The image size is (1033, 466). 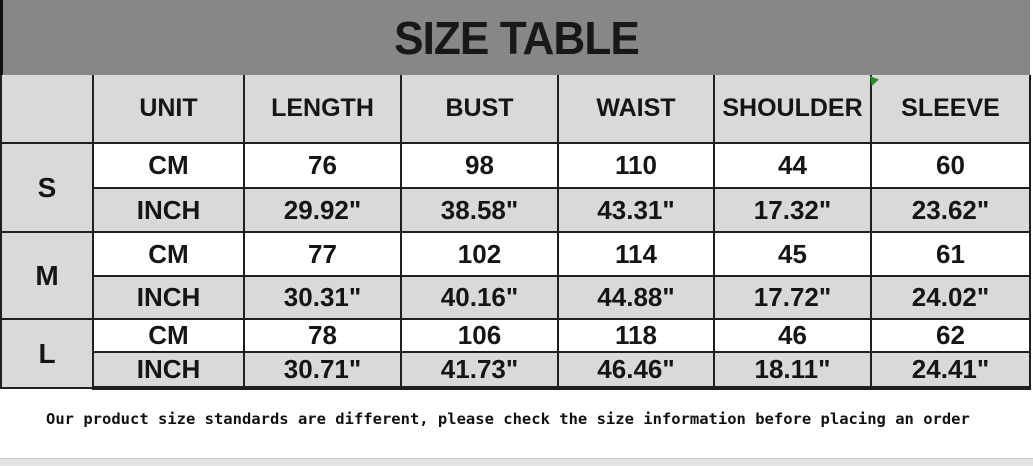 I want to click on page-title: SIZE TABLE, so click(x=517, y=37).